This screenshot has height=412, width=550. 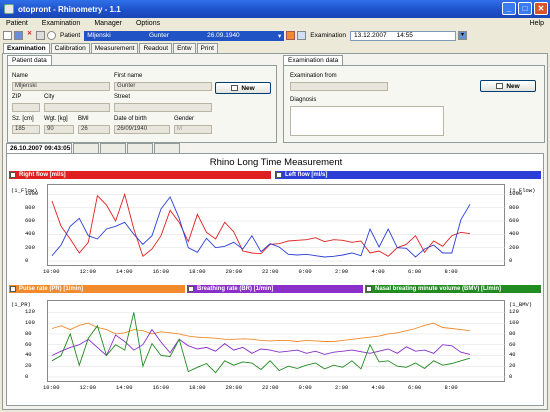 What do you see at coordinates (197, 387) in the screenshot?
I see `x-tick-label: 18:00` at bounding box center [197, 387].